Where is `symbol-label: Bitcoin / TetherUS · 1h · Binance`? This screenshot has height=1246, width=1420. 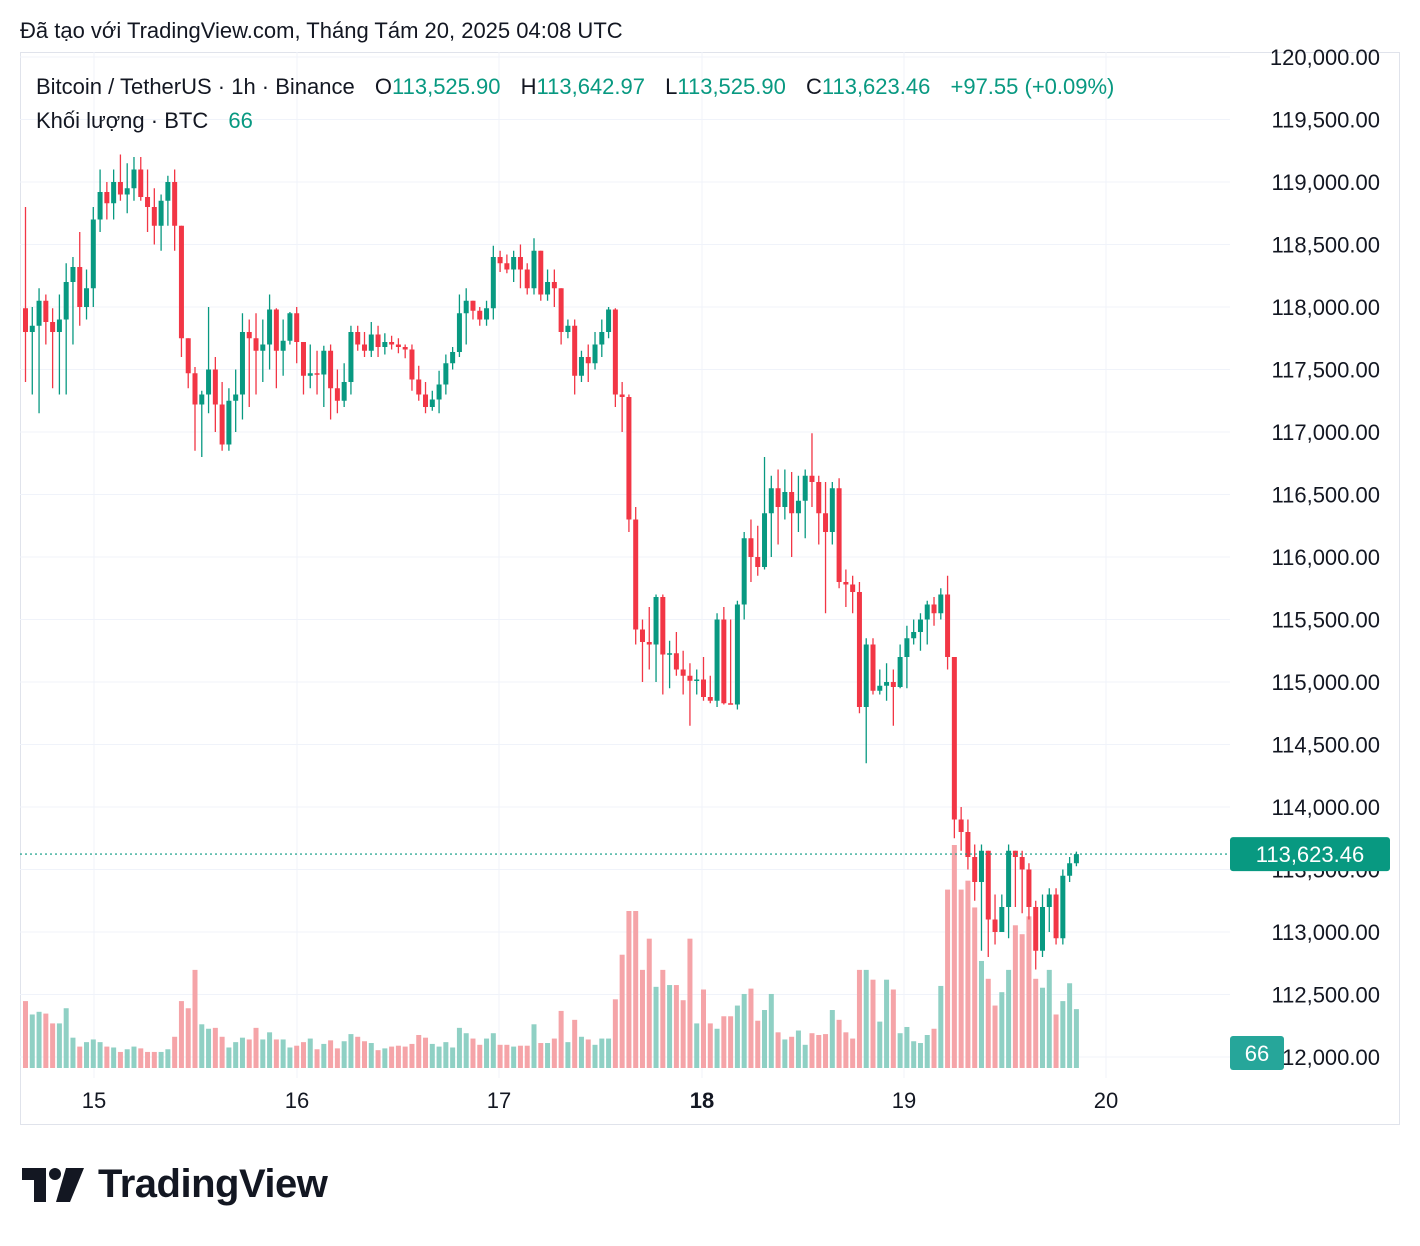 symbol-label: Bitcoin / TetherUS · 1h · Binance is located at coordinates (195, 86).